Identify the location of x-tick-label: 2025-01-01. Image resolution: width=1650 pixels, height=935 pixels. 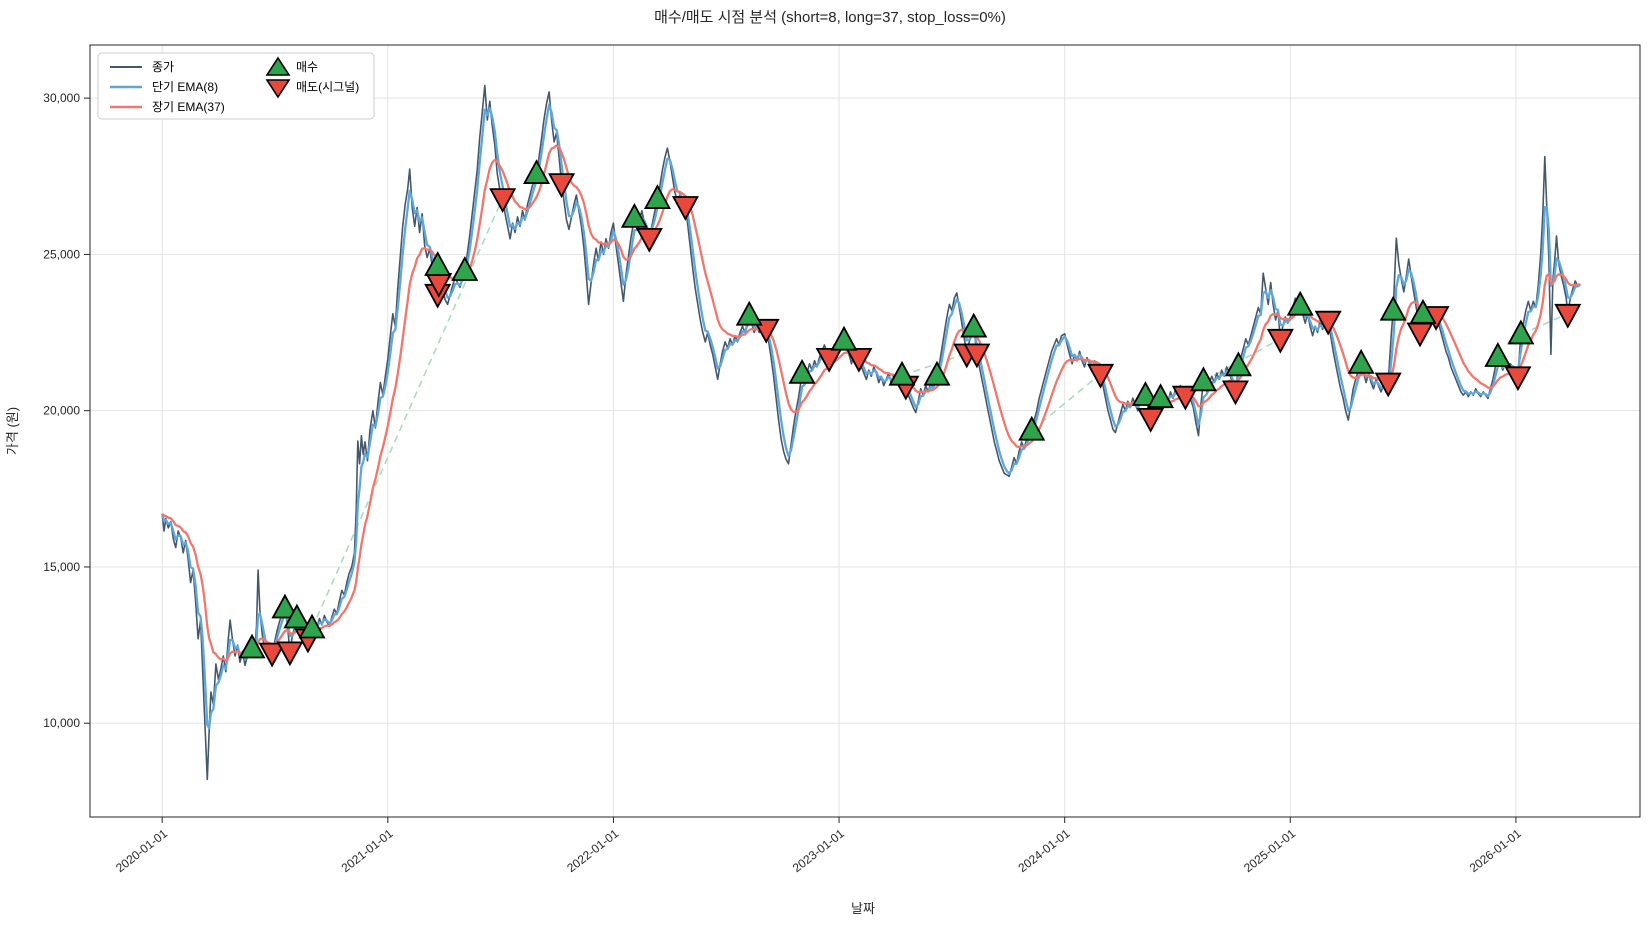
(1269, 850).